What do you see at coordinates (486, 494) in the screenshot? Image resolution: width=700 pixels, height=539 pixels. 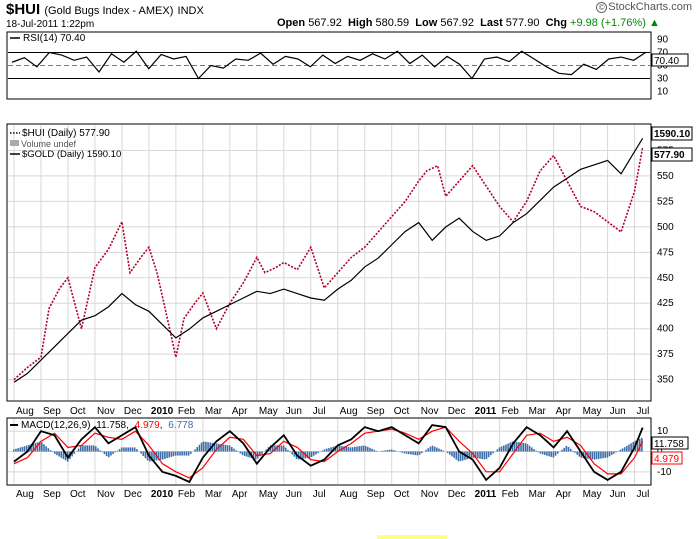 I see `macd-x-tick-label: 2011` at bounding box center [486, 494].